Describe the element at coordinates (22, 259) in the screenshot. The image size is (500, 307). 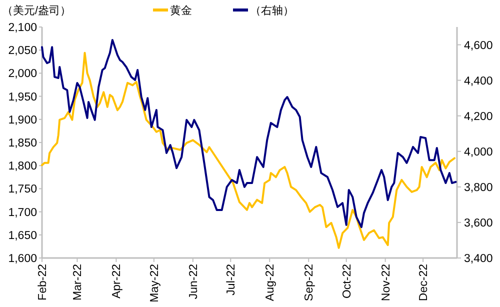
I see `y-tick-label: 1,600` at that location.